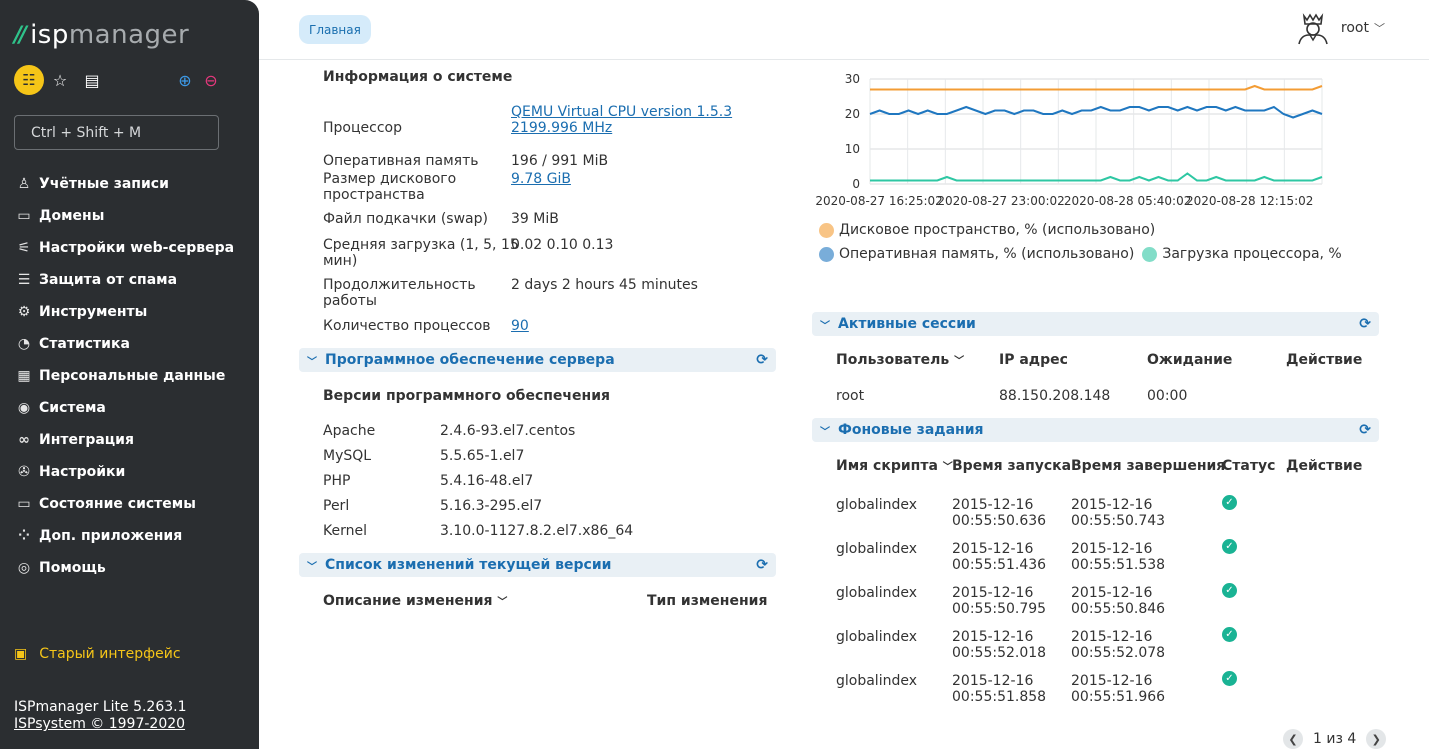 The image size is (1429, 749). Describe the element at coordinates (468, 565) in the screenshot. I see `changes-section-title: Список изменений текущей версии` at that location.